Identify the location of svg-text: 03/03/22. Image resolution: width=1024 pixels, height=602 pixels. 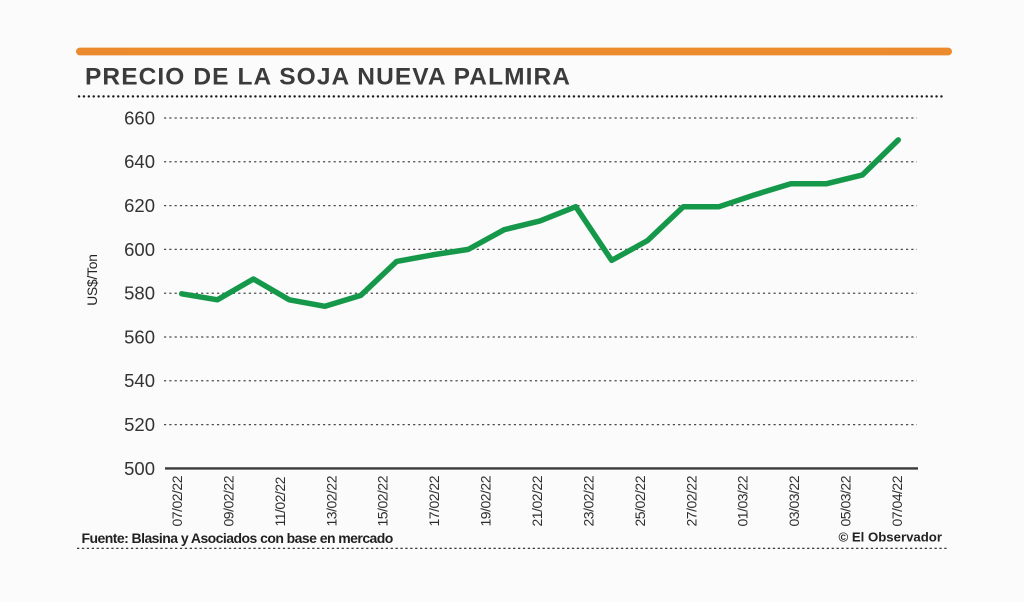
(794, 500).